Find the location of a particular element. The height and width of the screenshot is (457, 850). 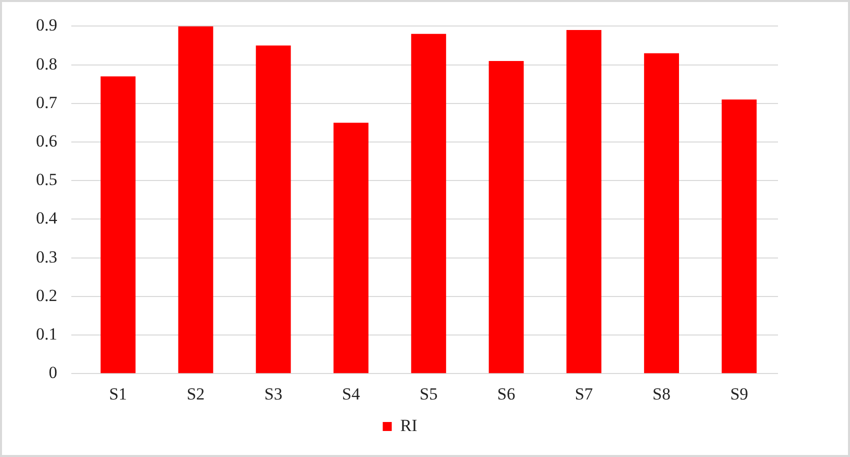

x-tick-label: S4 is located at coordinates (351, 394).